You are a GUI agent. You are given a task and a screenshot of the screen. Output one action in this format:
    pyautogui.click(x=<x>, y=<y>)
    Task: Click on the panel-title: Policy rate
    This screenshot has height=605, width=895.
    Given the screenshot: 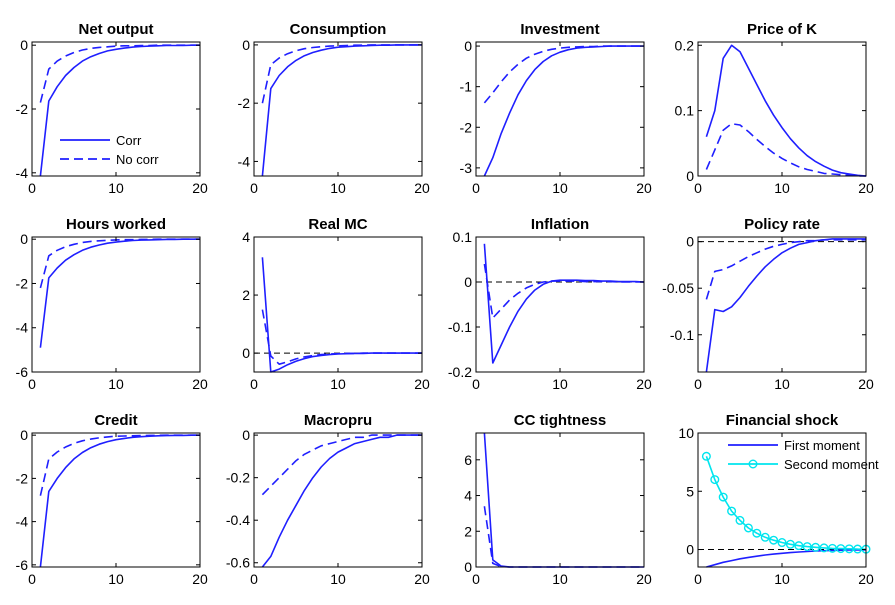 What is the action you would take?
    pyautogui.click(x=782, y=224)
    